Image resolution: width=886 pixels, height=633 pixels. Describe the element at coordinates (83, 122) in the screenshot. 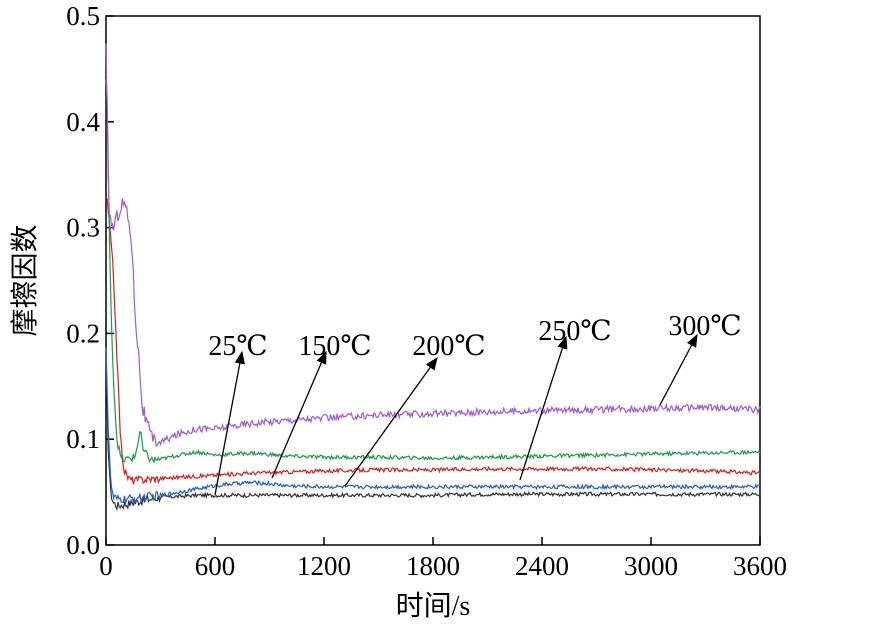

I see `y-tick-label: 0.4` at that location.